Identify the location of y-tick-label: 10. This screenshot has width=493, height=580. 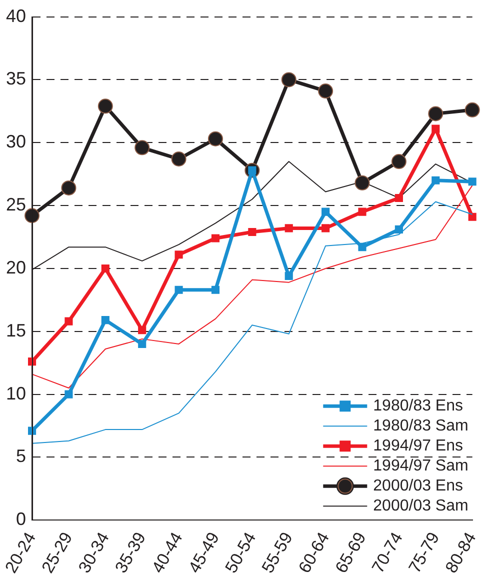
(16, 393).